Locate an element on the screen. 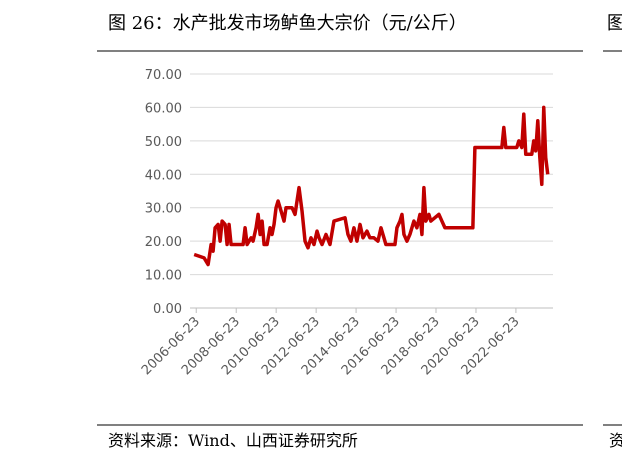 This screenshot has height=464, width=622. y-tick-label: 40.00 is located at coordinates (163, 175).